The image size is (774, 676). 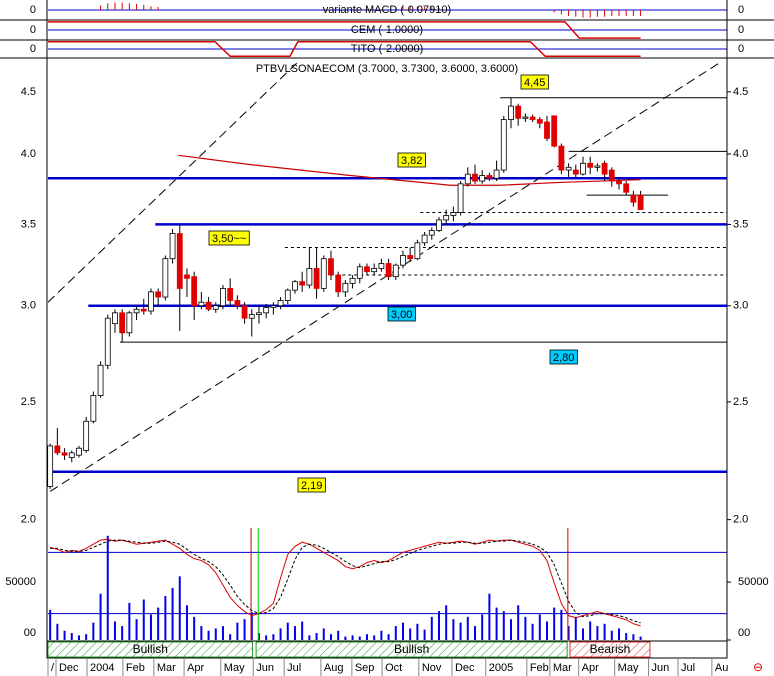 What do you see at coordinates (661, 668) in the screenshot?
I see `x-tick-label: Jun` at bounding box center [661, 668].